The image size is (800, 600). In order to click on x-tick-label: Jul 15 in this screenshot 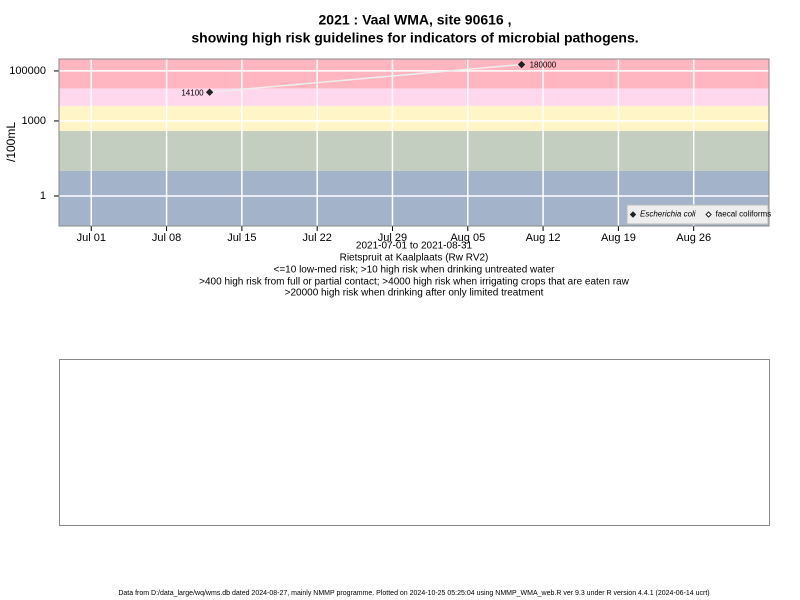, I will do `click(241, 238)`.